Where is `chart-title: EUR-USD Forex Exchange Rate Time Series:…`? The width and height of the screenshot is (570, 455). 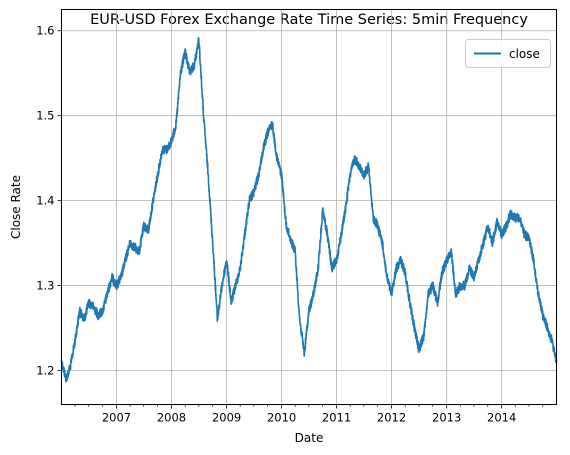
chart-title: EUR-USD Forex Exchange Rate Time Series:… is located at coordinates (309, 20).